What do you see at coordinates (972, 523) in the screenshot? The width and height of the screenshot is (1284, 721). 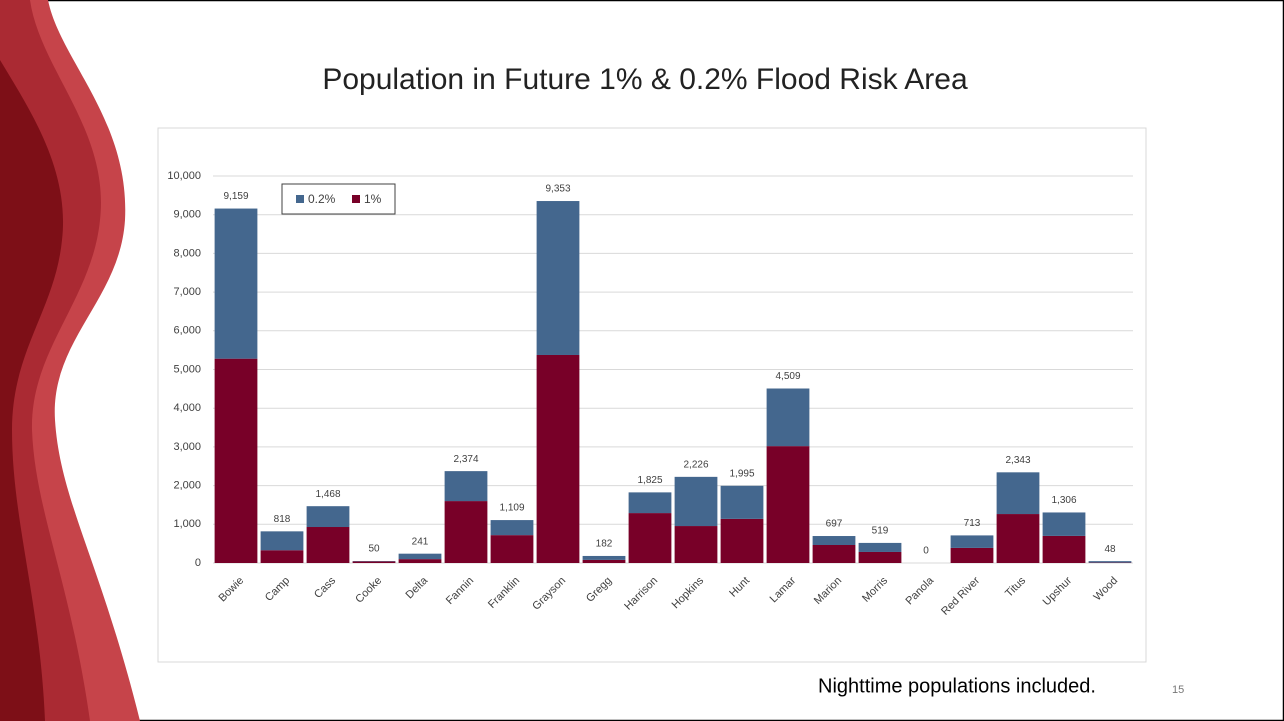 I see `total-label: 713` at bounding box center [972, 523].